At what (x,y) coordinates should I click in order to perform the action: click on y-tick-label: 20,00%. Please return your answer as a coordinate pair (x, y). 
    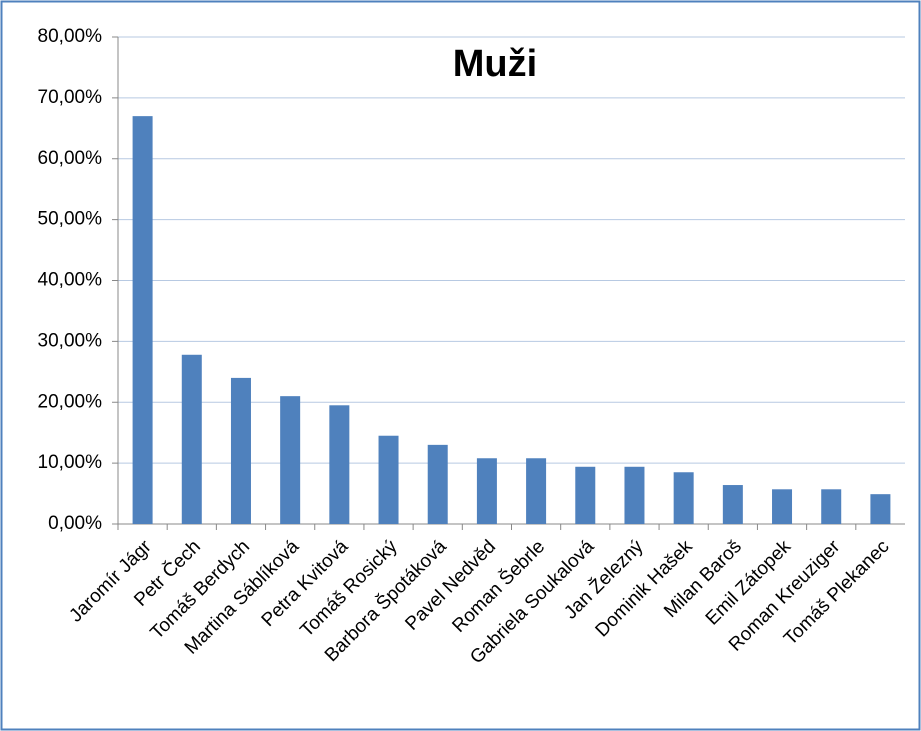
    Looking at the image, I should click on (70, 401).